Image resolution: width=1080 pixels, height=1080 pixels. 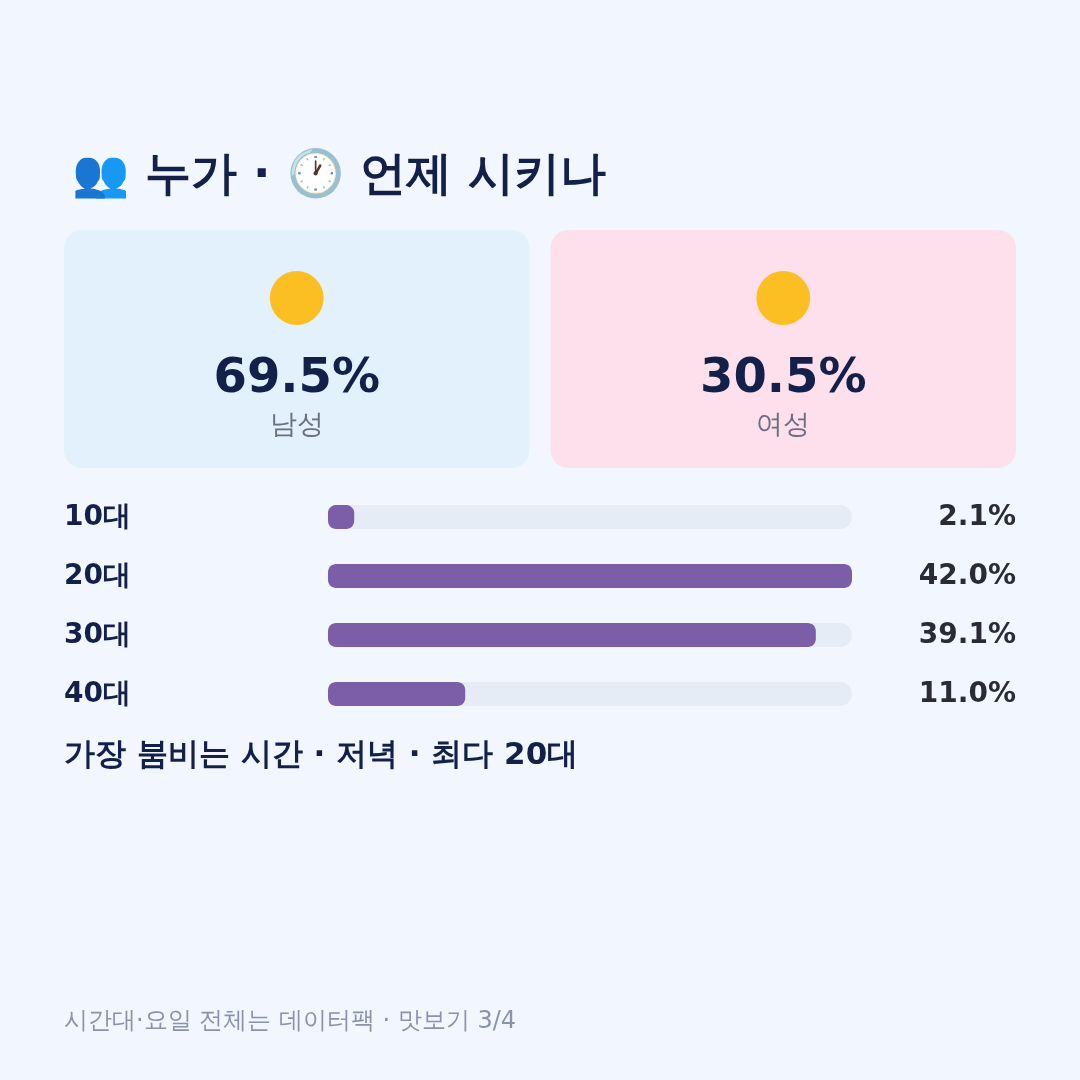 What do you see at coordinates (977, 515) in the screenshot?
I see `data-label: 2.1%` at bounding box center [977, 515].